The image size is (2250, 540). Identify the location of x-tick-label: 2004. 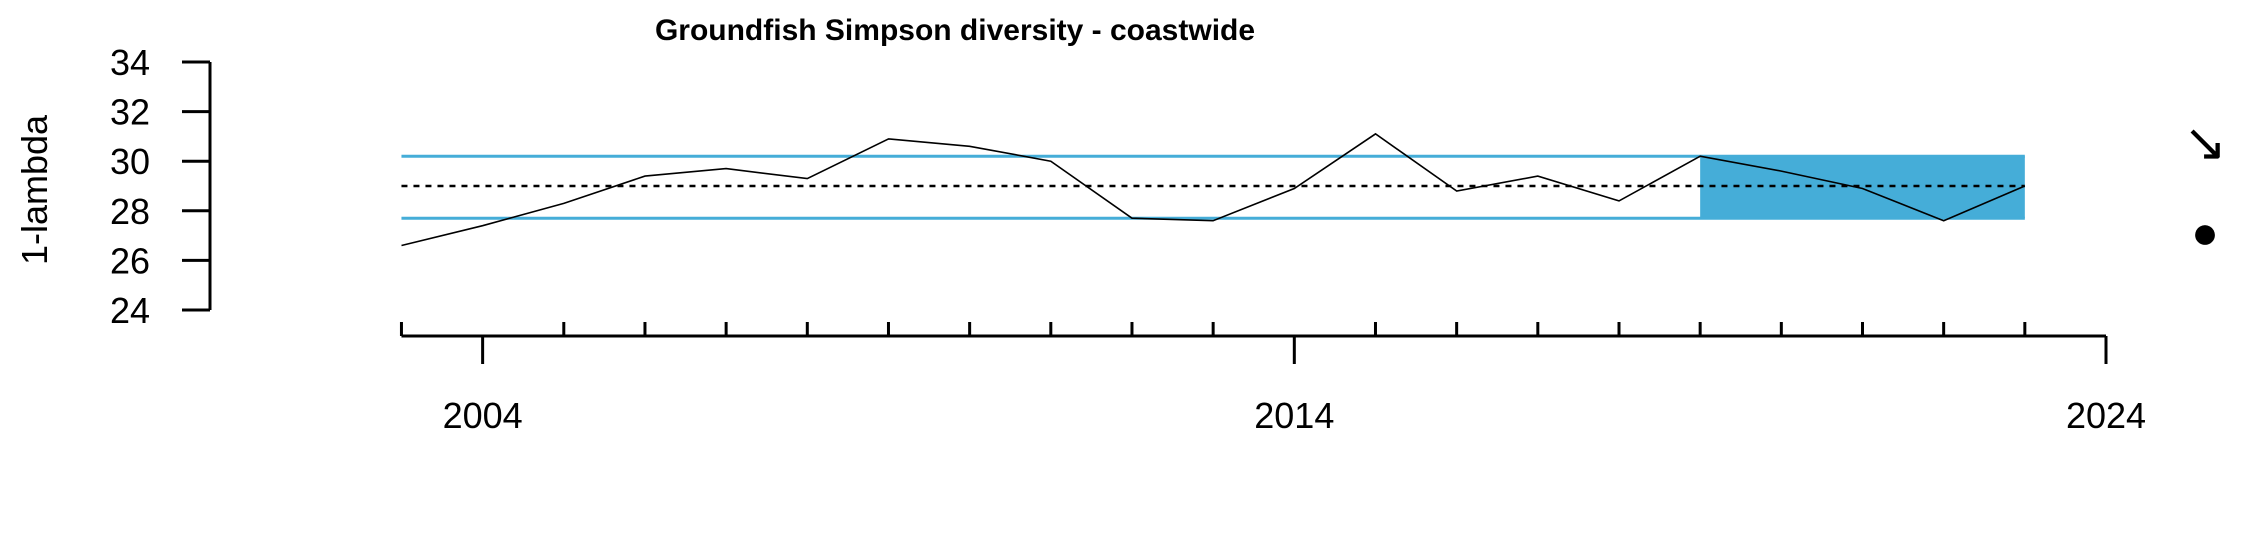
(483, 415).